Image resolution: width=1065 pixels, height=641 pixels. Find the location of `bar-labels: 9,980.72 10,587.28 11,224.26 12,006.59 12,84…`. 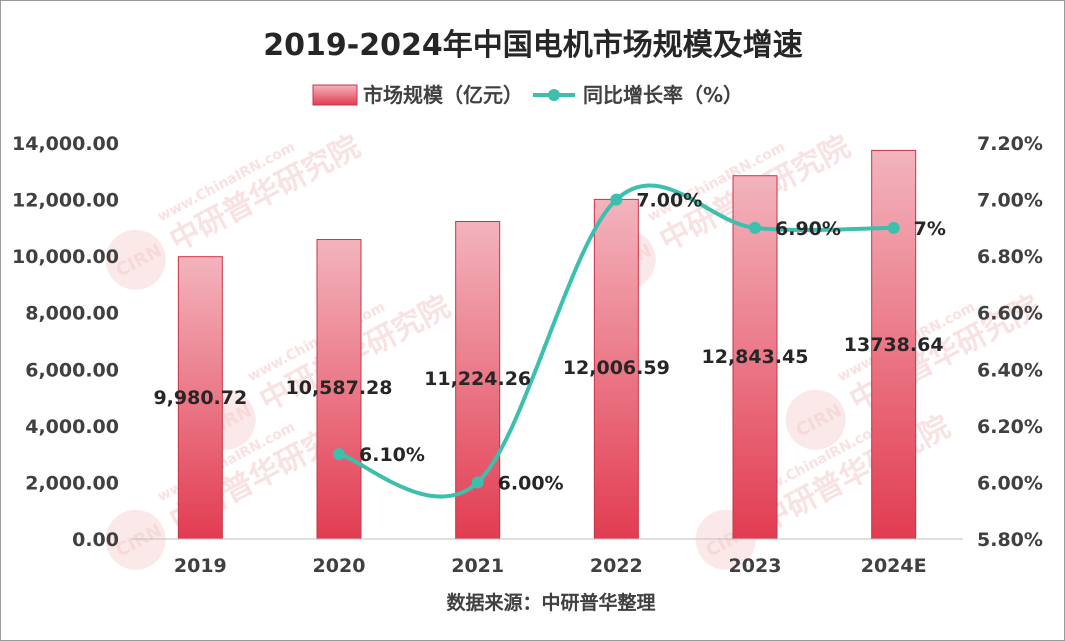

bar-labels: 9,980.72 10,587.28 11,224.26 12,006.59 12,84… is located at coordinates (548, 371).